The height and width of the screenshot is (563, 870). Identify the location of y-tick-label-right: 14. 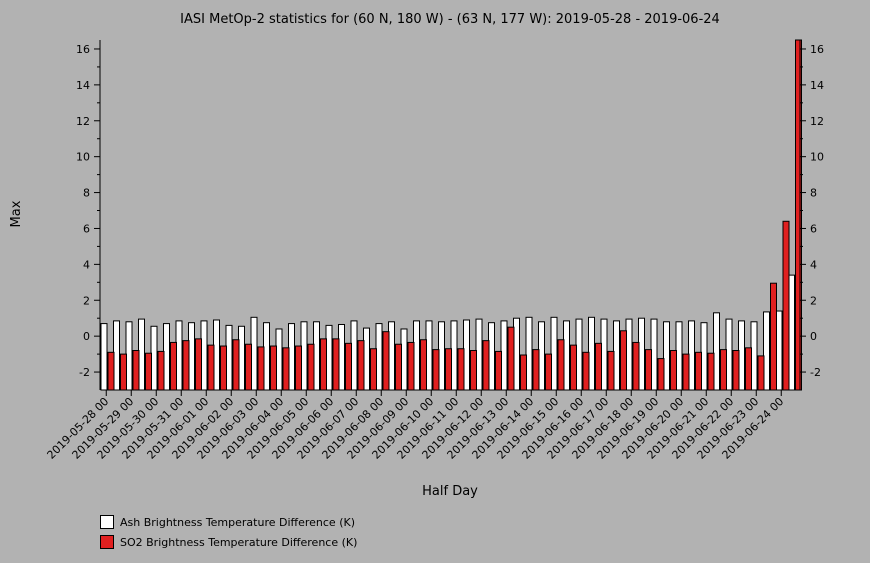
(817, 85).